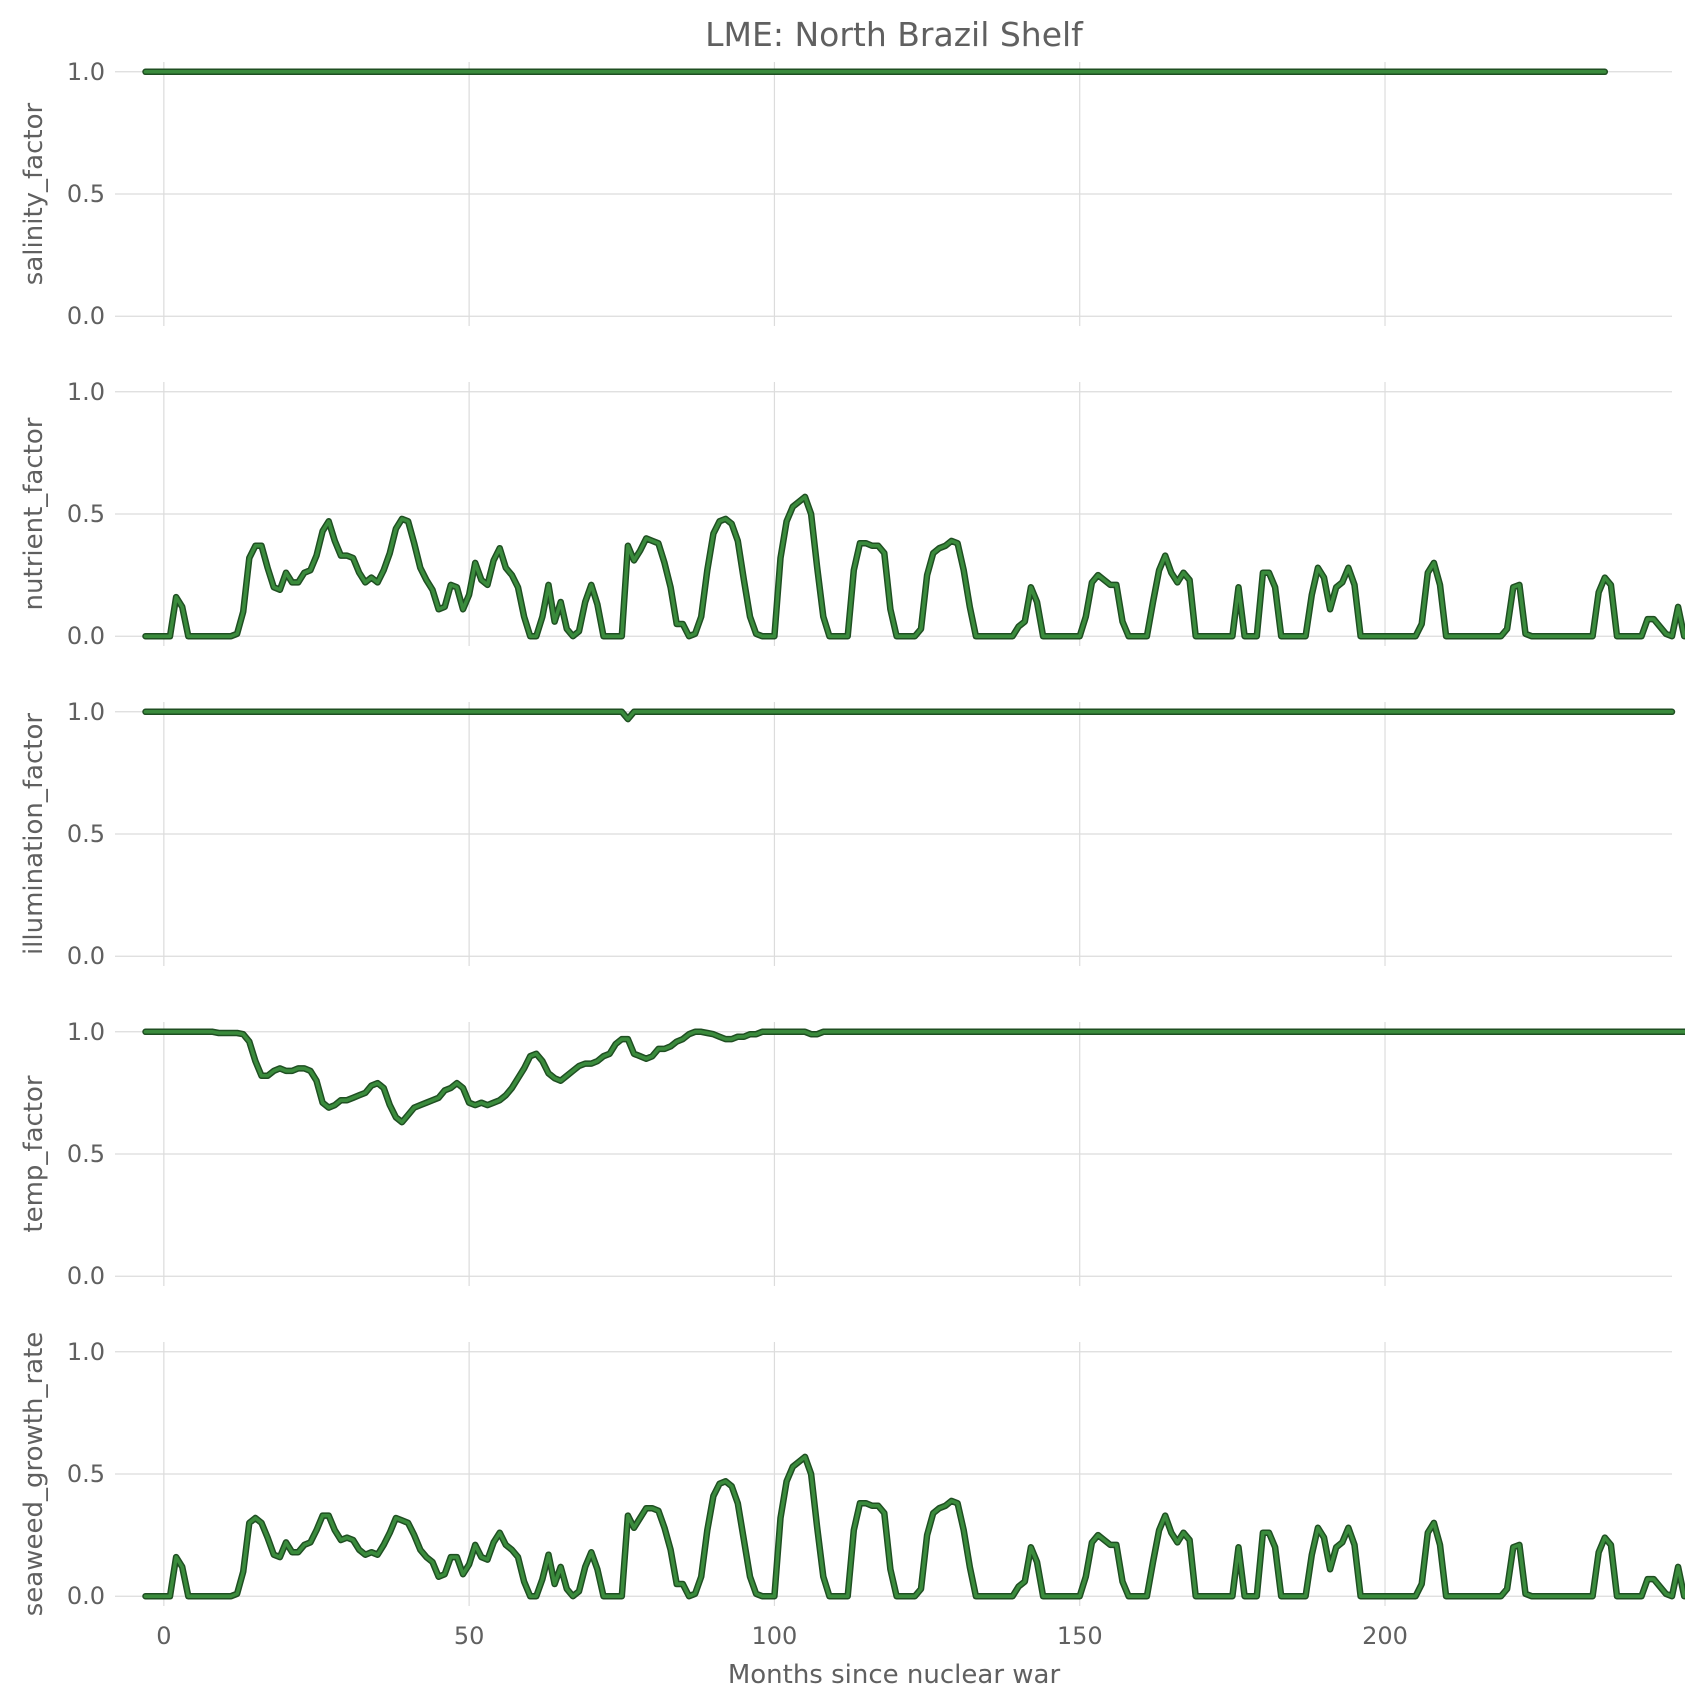 The width and height of the screenshot is (1685, 1700). What do you see at coordinates (34, 1474) in the screenshot?
I see `y-axis-label: seaweed_growth_rate` at bounding box center [34, 1474].